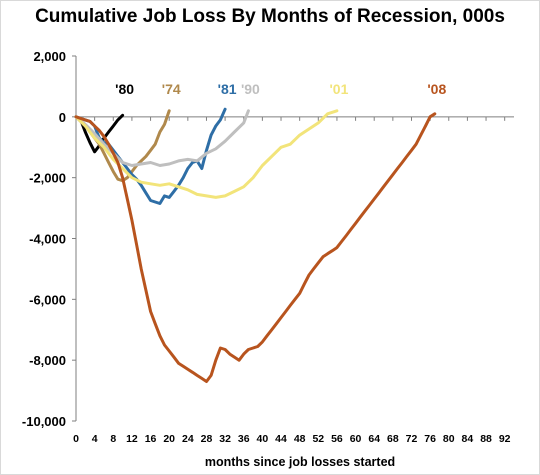  What do you see at coordinates (318, 439) in the screenshot?
I see `x-tick-label: 52` at bounding box center [318, 439].